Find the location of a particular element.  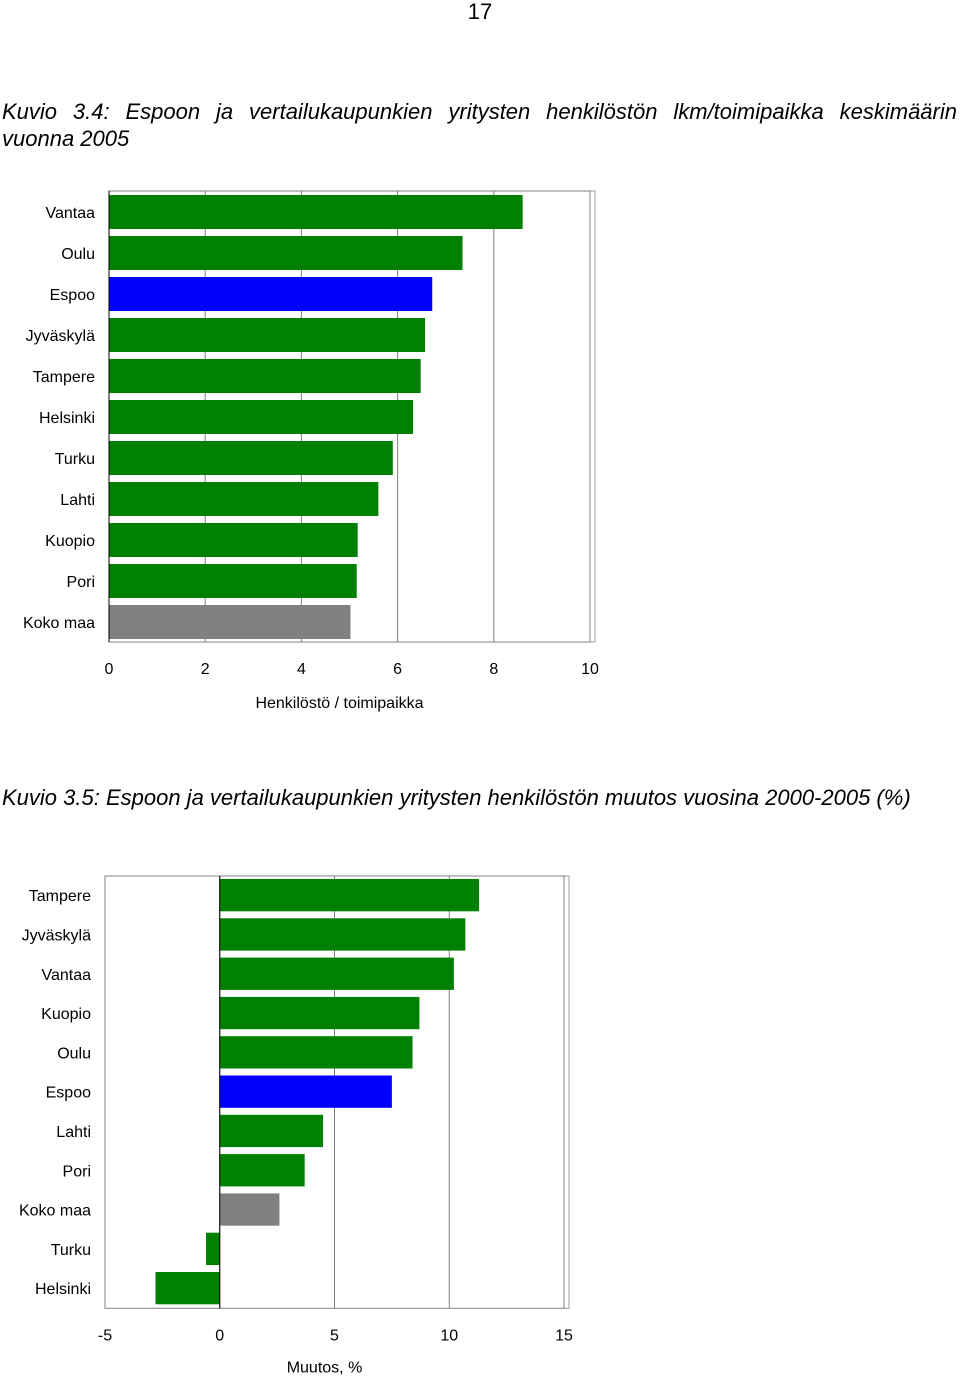

page-number: 17 is located at coordinates (480, 12).